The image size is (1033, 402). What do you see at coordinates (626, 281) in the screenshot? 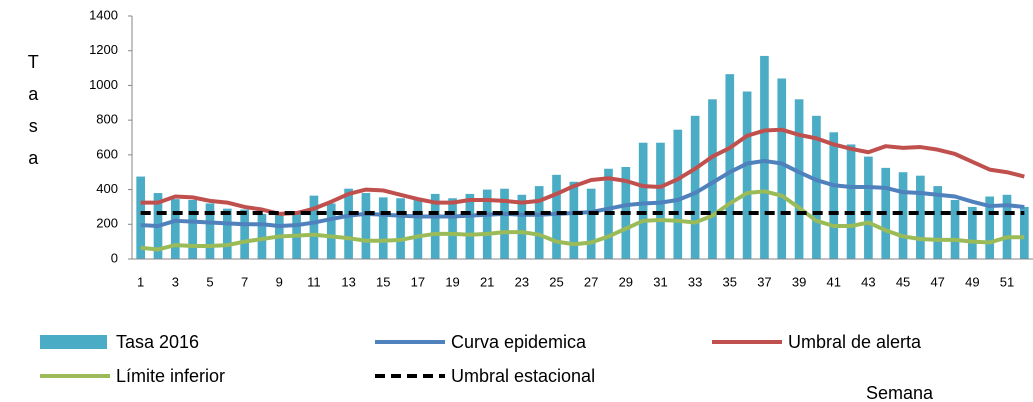
I see `x-tick-label: 29` at bounding box center [626, 281].